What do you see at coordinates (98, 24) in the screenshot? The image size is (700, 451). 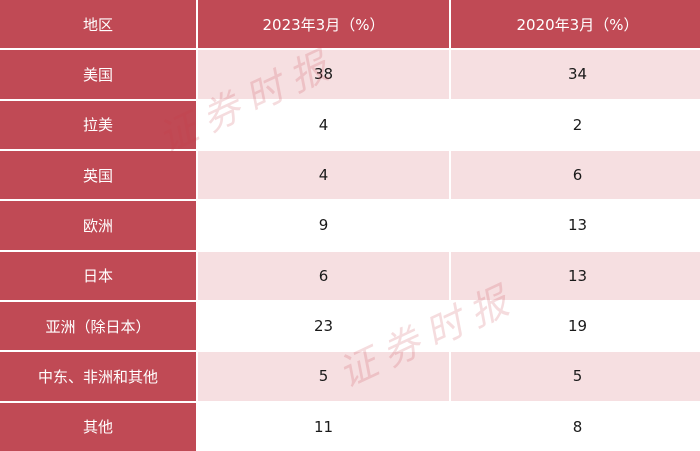 I see `header-region: 地区` at bounding box center [98, 24].